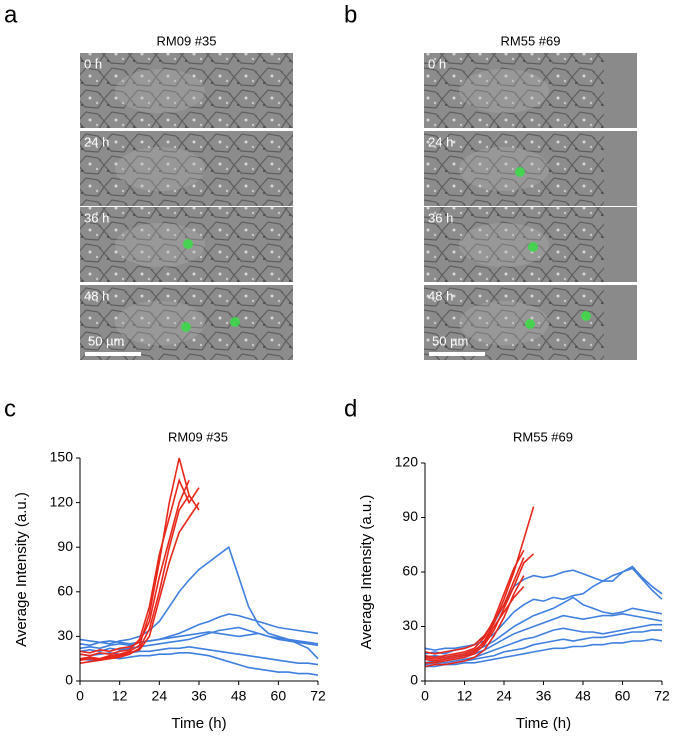 This screenshot has height=746, width=675. What do you see at coordinates (350, 408) in the screenshot?
I see `panel-label: d` at bounding box center [350, 408].